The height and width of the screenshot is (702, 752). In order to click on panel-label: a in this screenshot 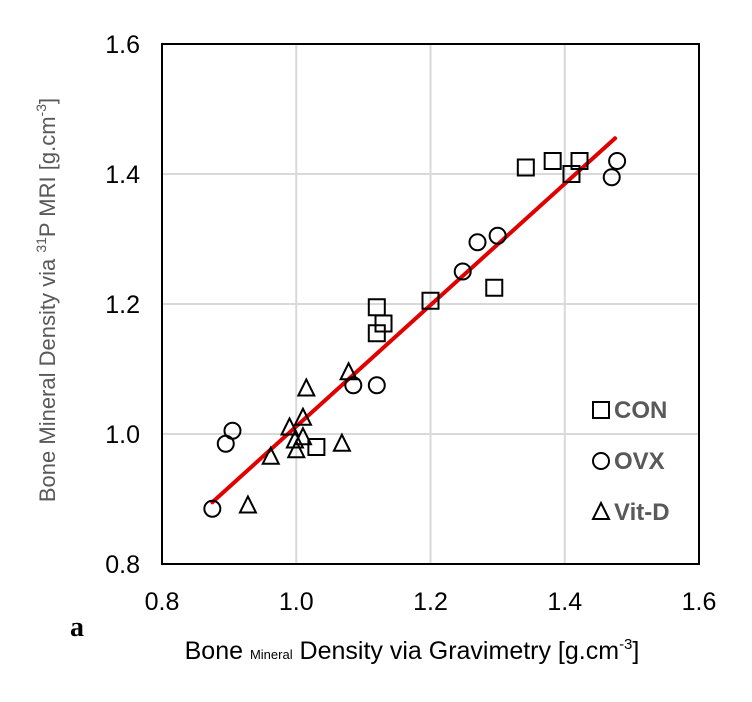, I will do `click(77, 627)`.